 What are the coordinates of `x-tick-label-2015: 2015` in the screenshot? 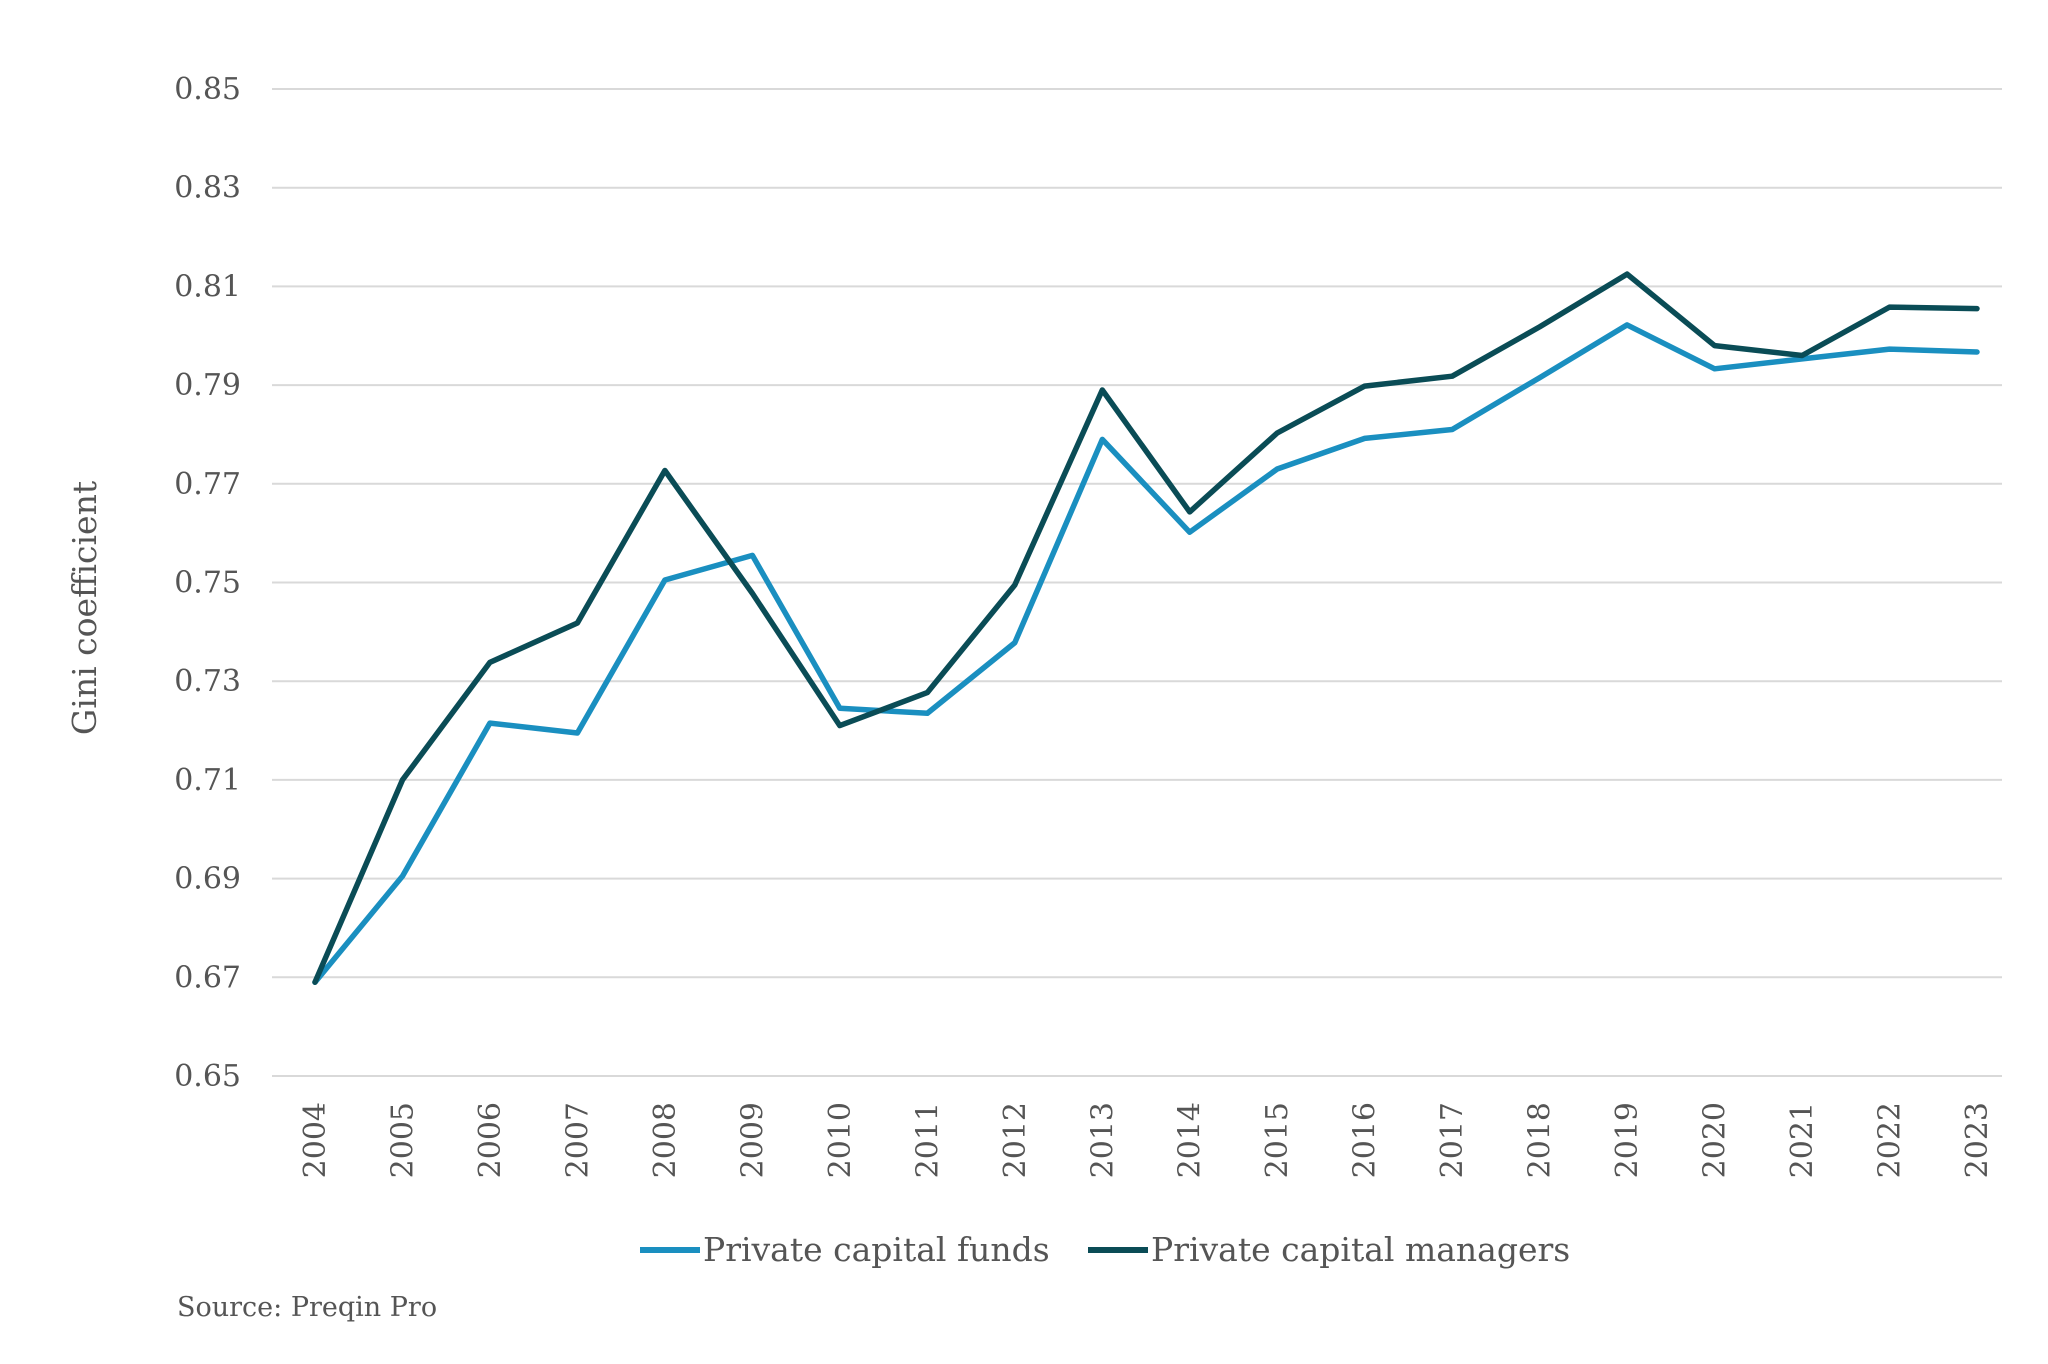 It's located at (1277, 1140).